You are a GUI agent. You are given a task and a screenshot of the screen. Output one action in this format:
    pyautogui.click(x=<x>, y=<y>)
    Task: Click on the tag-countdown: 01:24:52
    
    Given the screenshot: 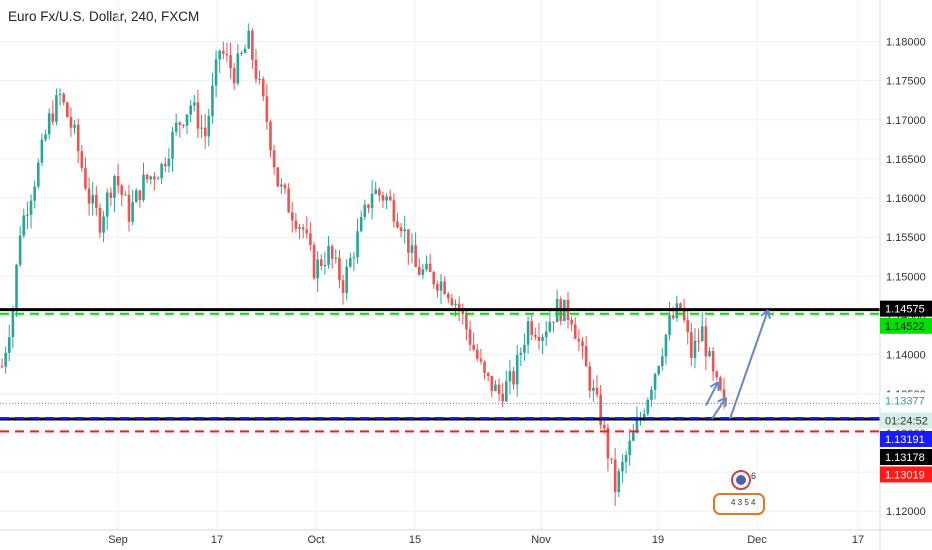 What is the action you would take?
    pyautogui.click(x=906, y=420)
    